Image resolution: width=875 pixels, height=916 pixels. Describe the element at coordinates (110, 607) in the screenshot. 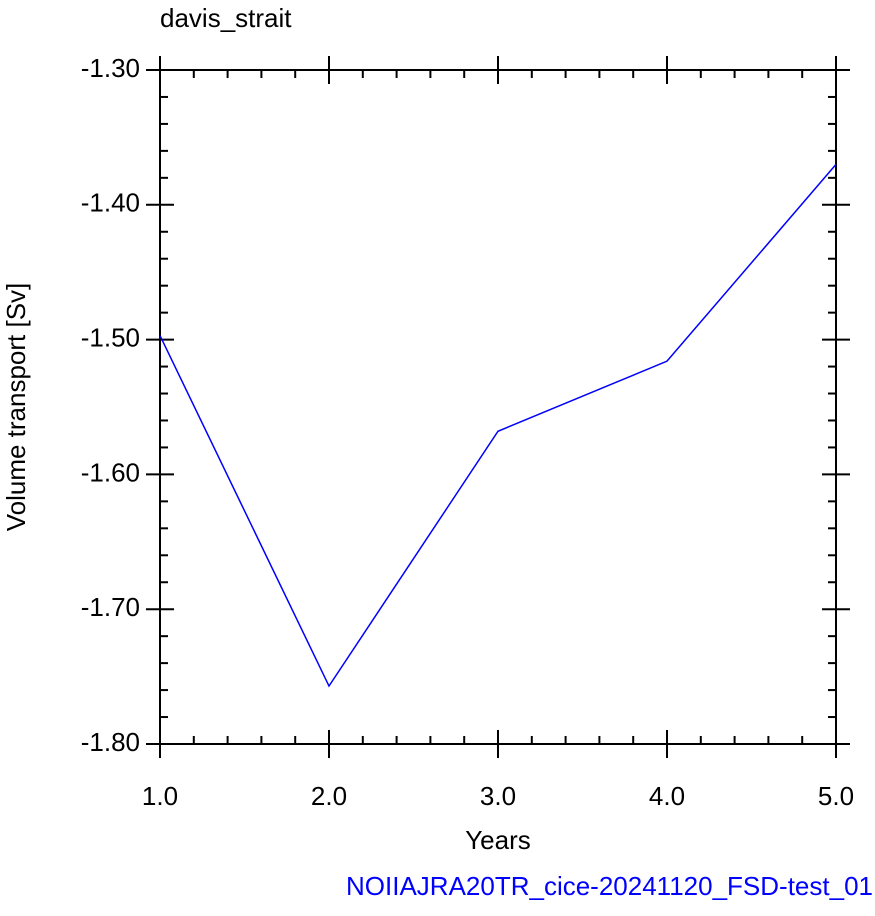

I see `y-tick-label: -1.70` at that location.